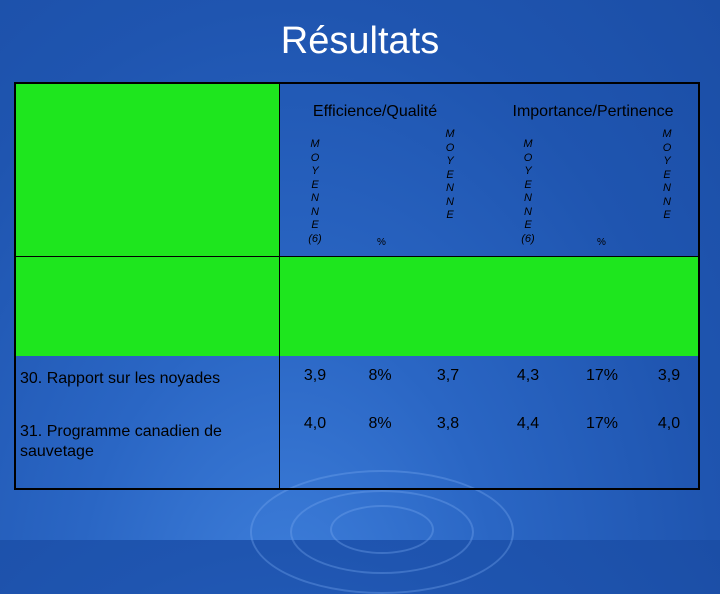  What do you see at coordinates (381, 242) in the screenshot?
I see `col-header-pct-a: %` at bounding box center [381, 242].